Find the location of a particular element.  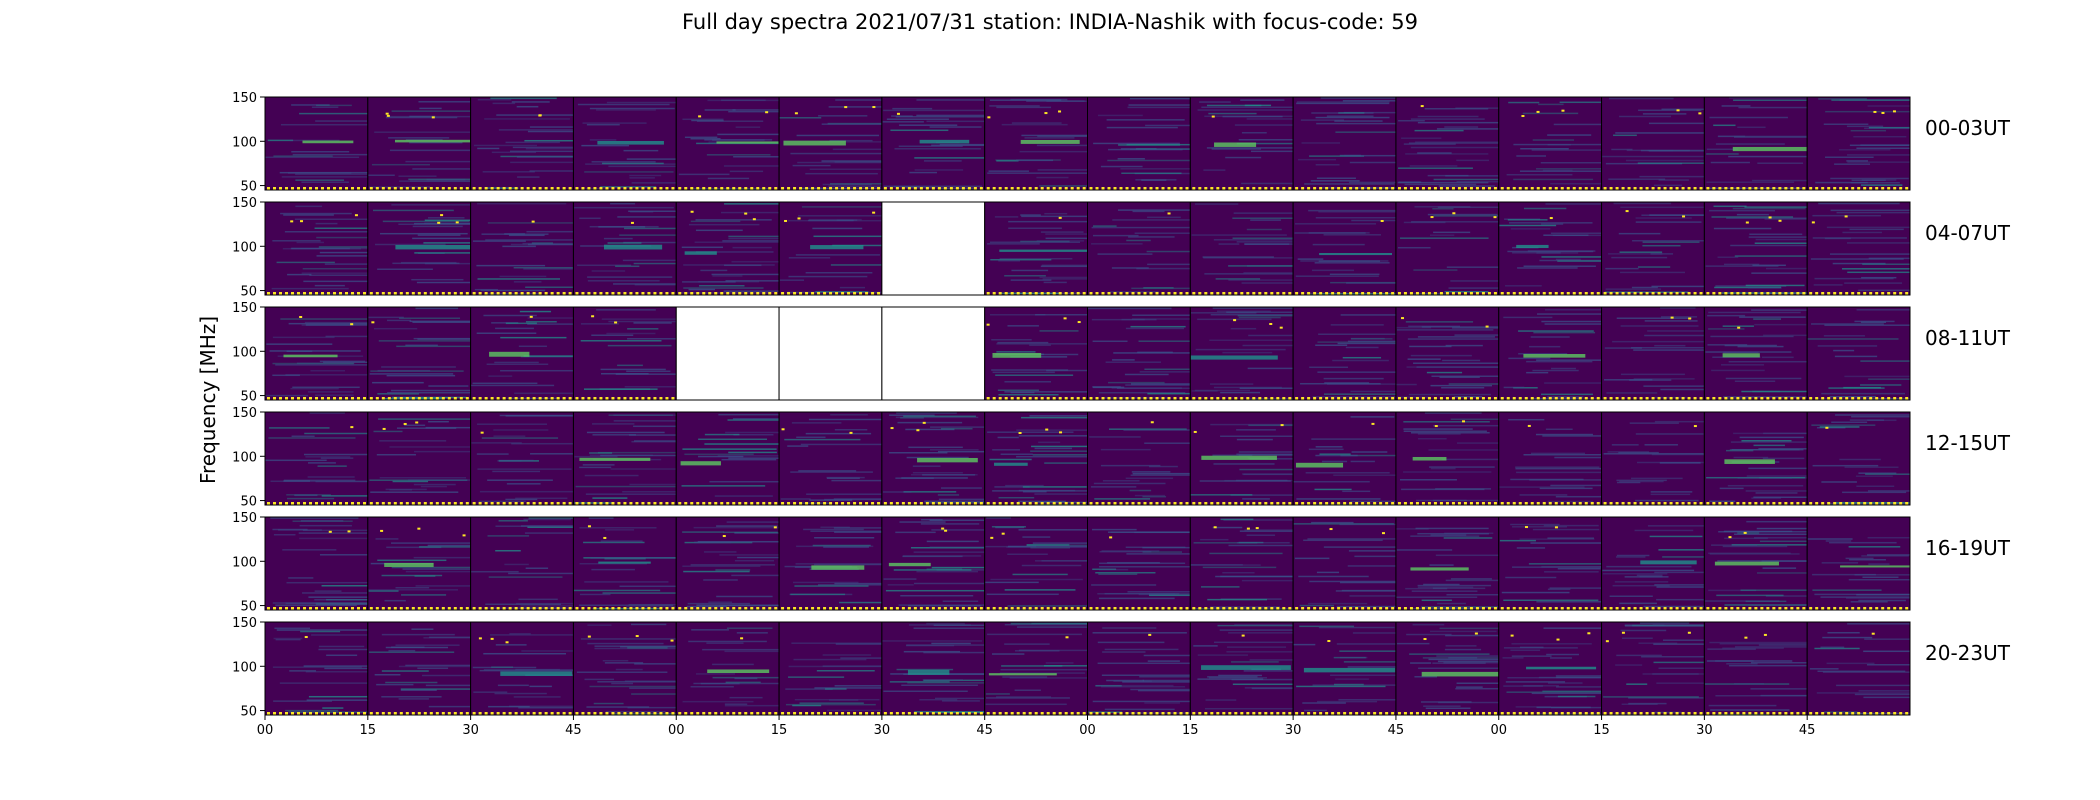

panel-background is located at coordinates (522, 143).